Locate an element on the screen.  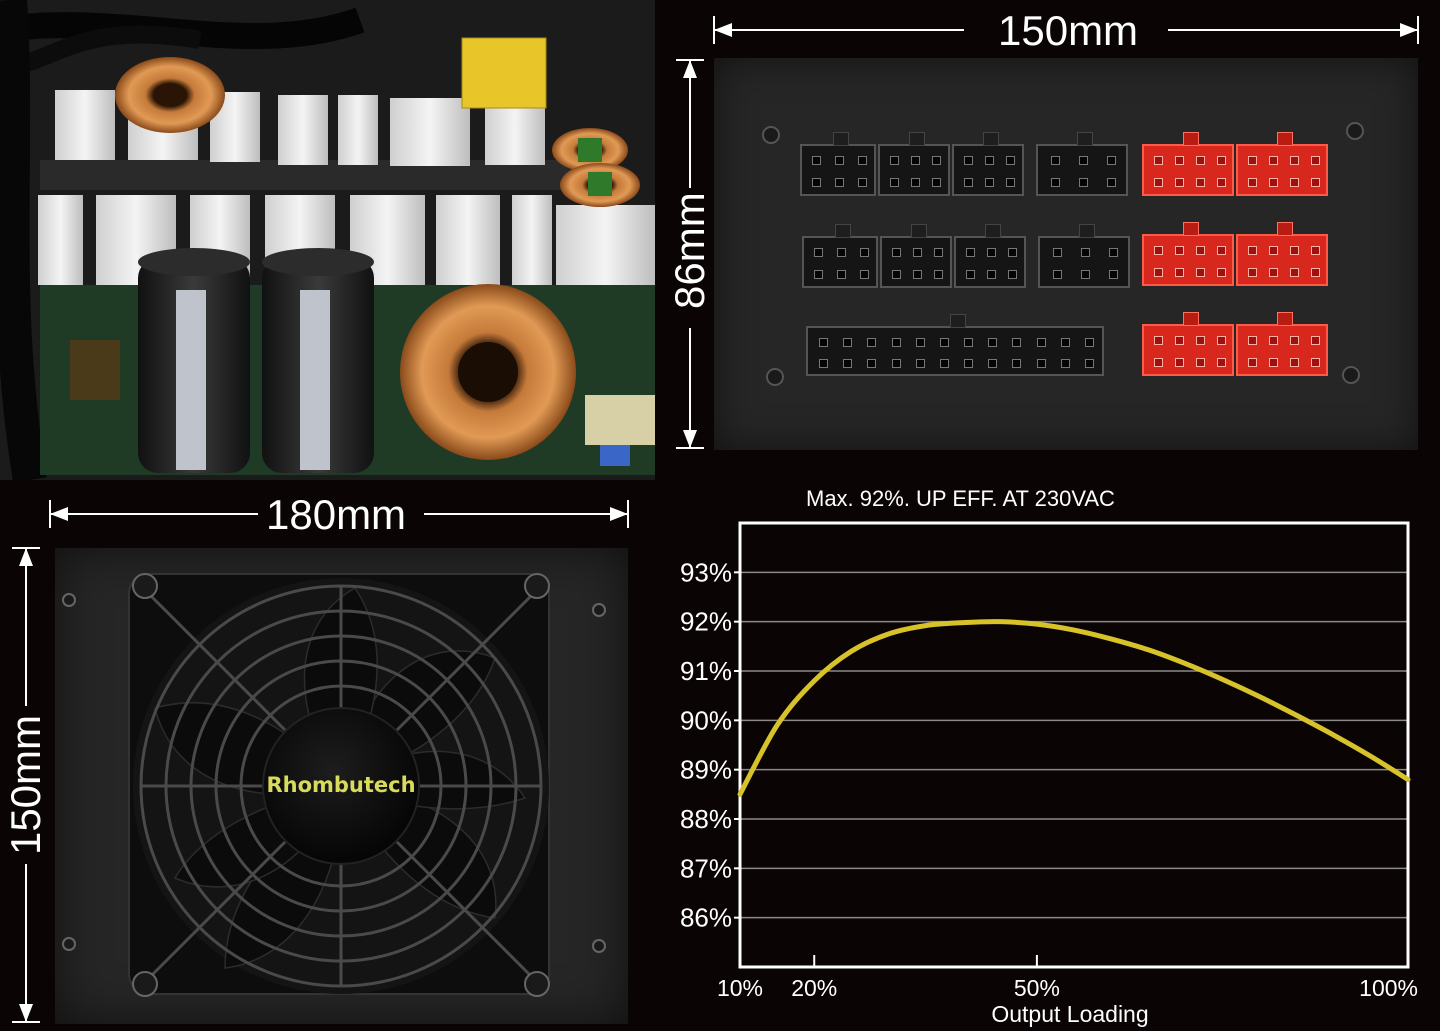
series-layer is located at coordinates (1074, 708).